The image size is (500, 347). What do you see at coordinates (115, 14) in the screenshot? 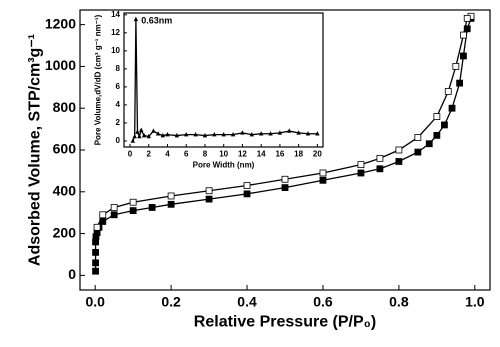
I see `y-tick-label: 14` at bounding box center [115, 14].